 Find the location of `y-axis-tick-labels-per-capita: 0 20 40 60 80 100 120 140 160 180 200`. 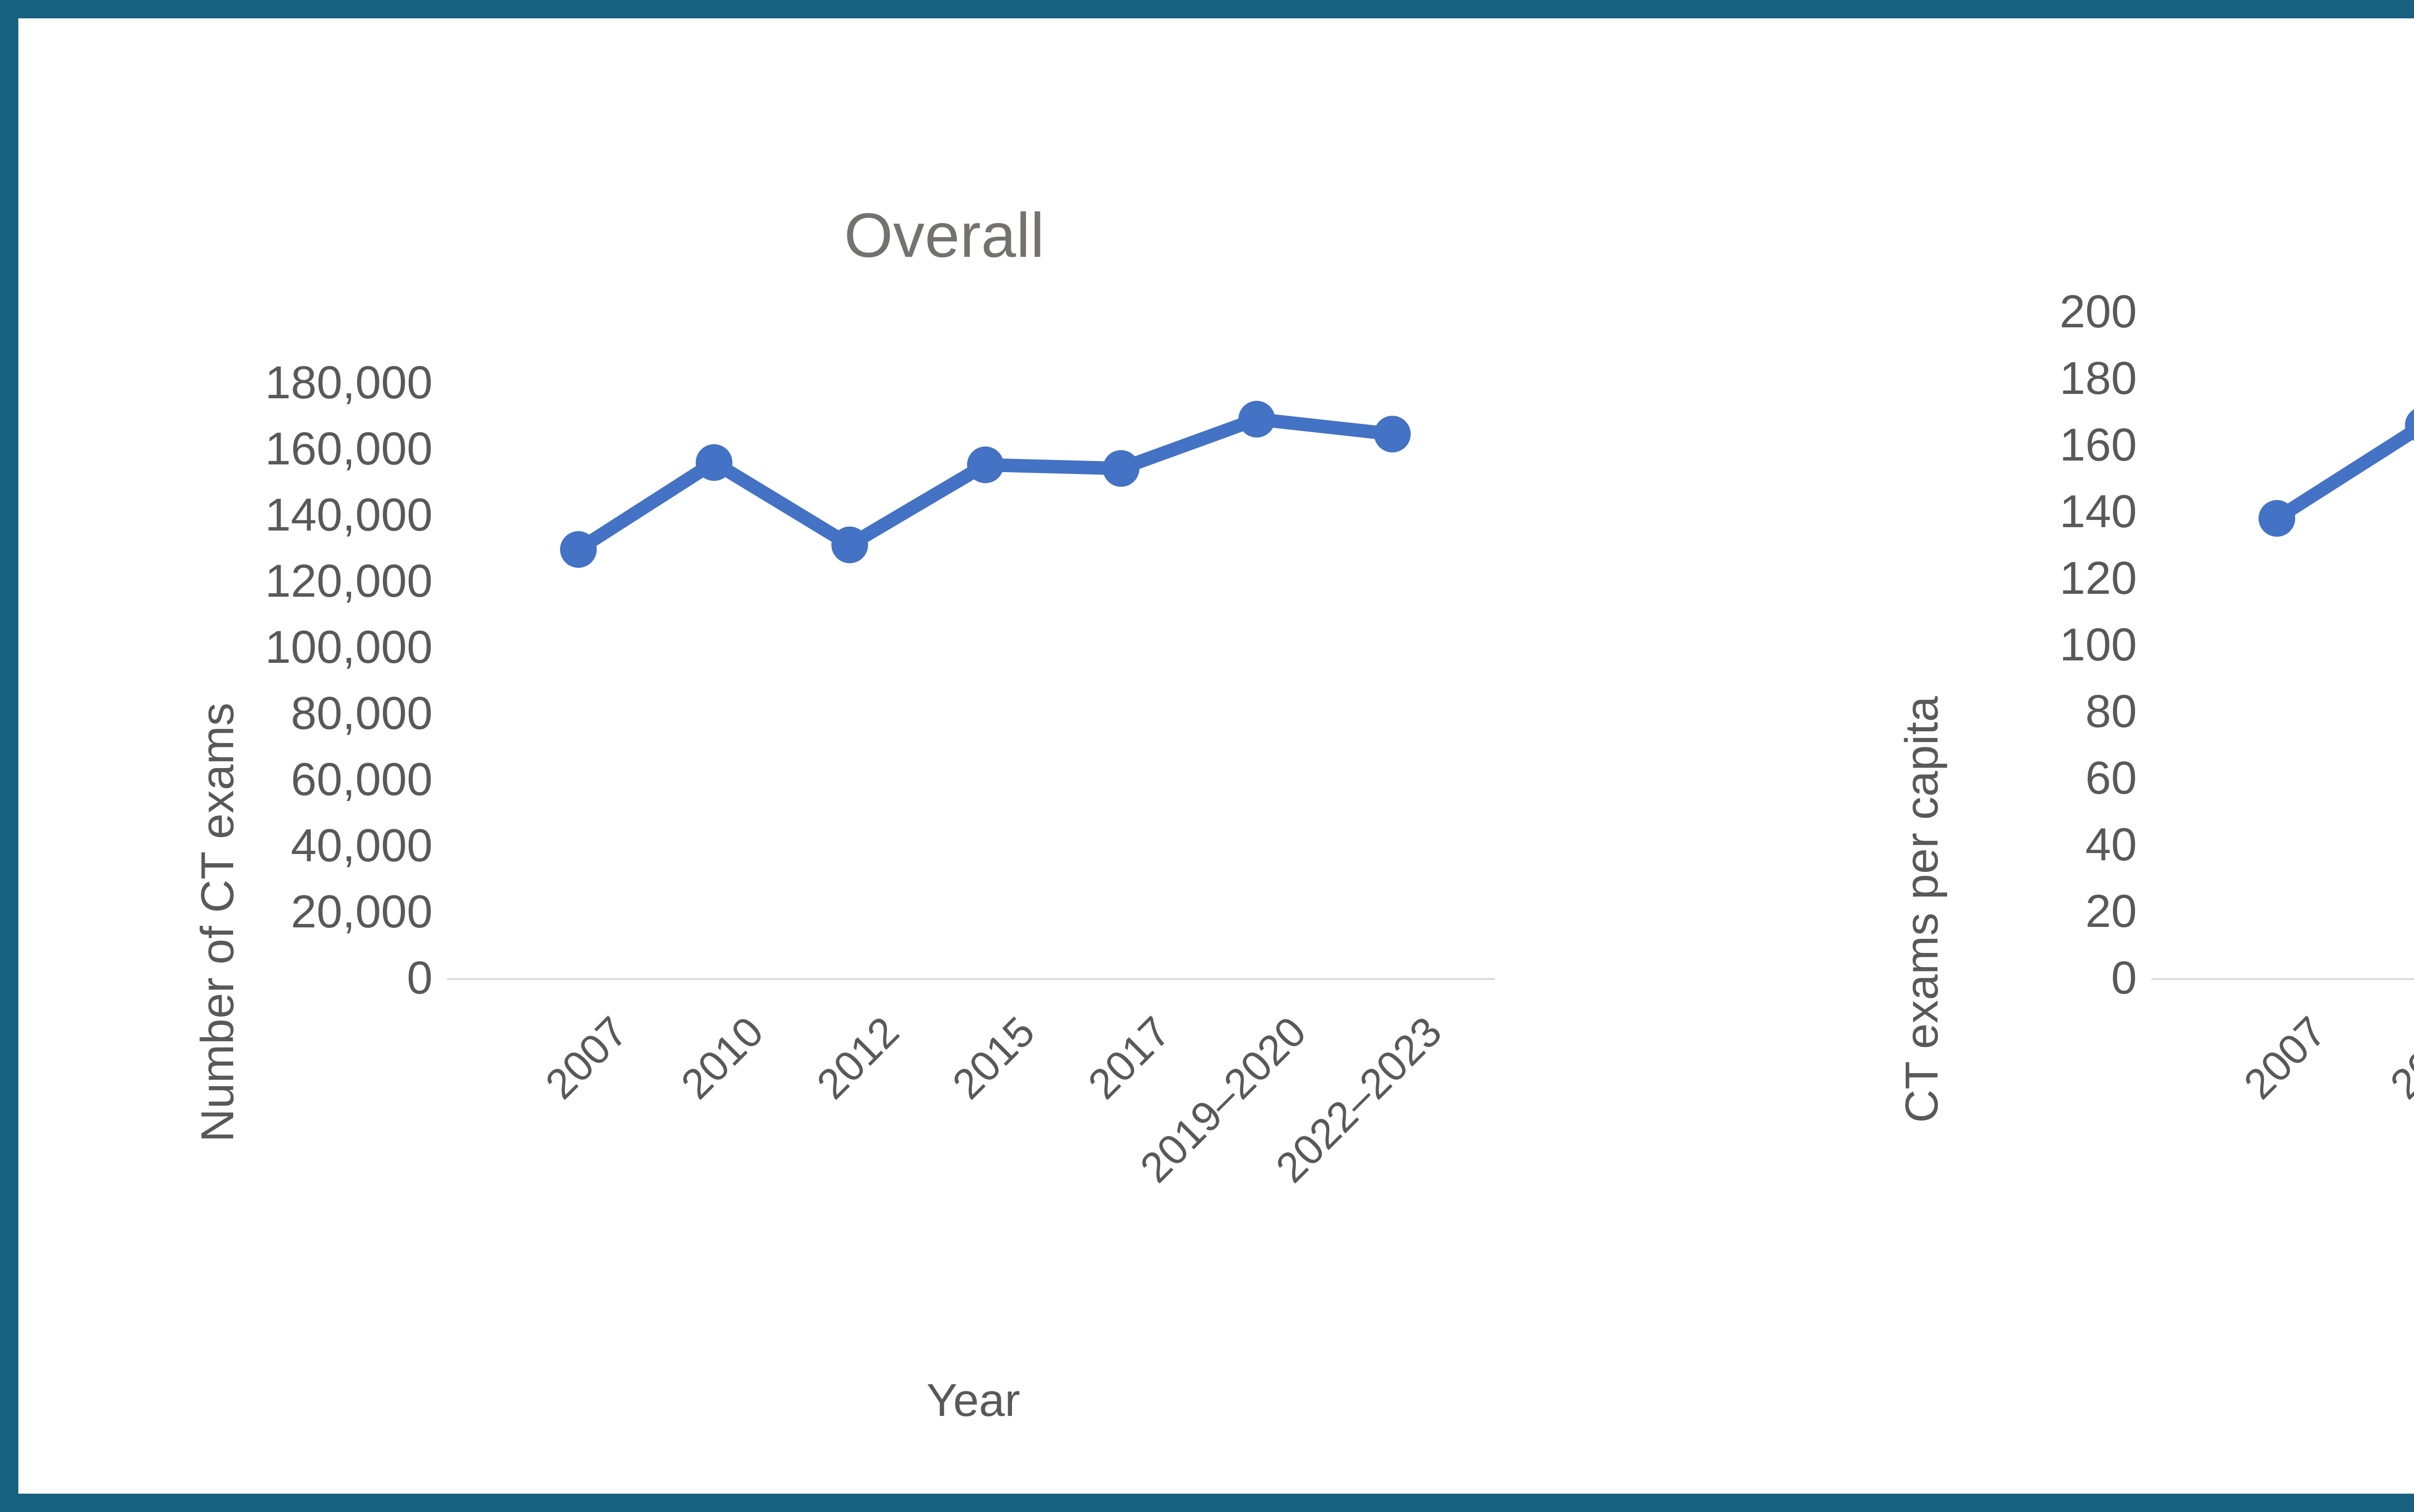

y-axis-tick-labels-per-capita: 0 20 40 60 80 100 120 140 160 180 200 is located at coordinates (1994, 775).